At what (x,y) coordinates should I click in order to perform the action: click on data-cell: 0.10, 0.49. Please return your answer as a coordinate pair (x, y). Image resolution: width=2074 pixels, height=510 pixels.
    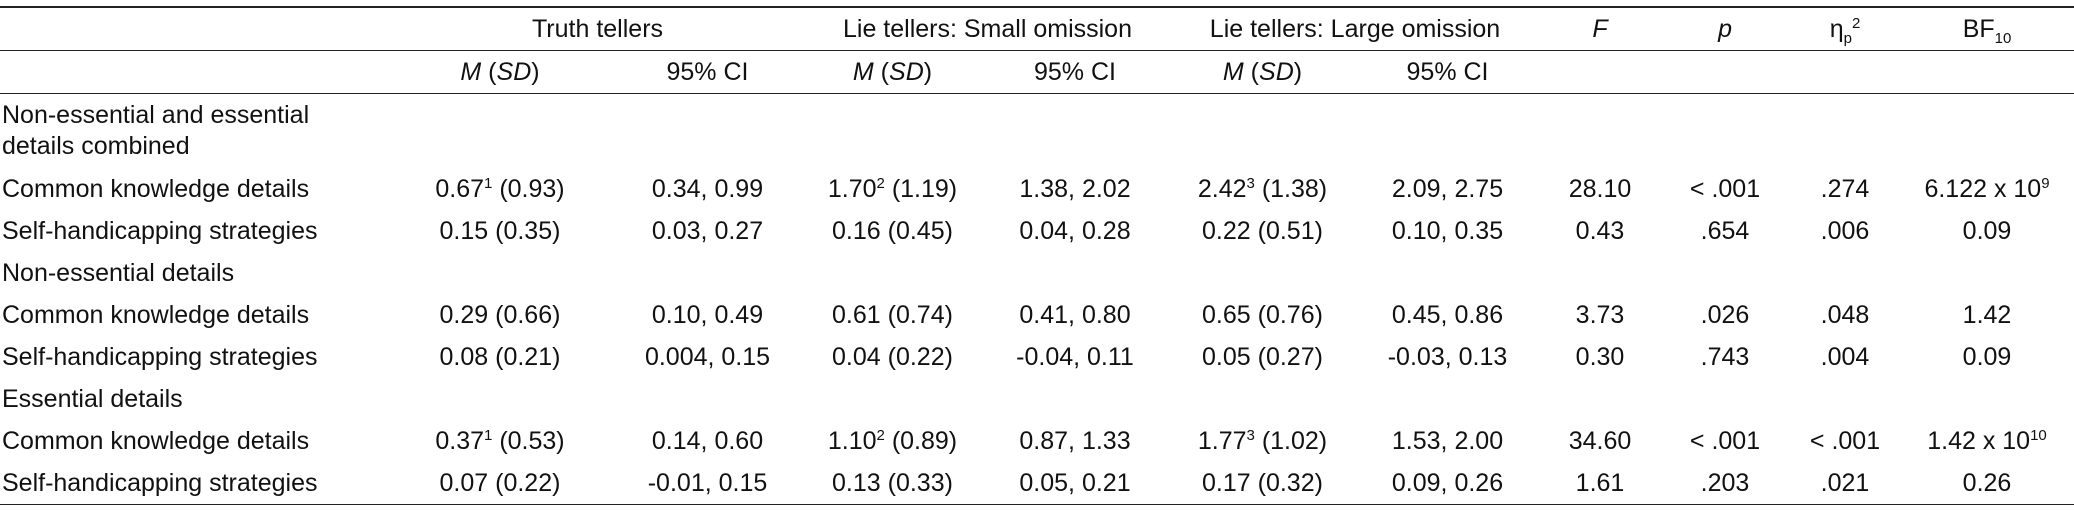
    Looking at the image, I should click on (707, 314).